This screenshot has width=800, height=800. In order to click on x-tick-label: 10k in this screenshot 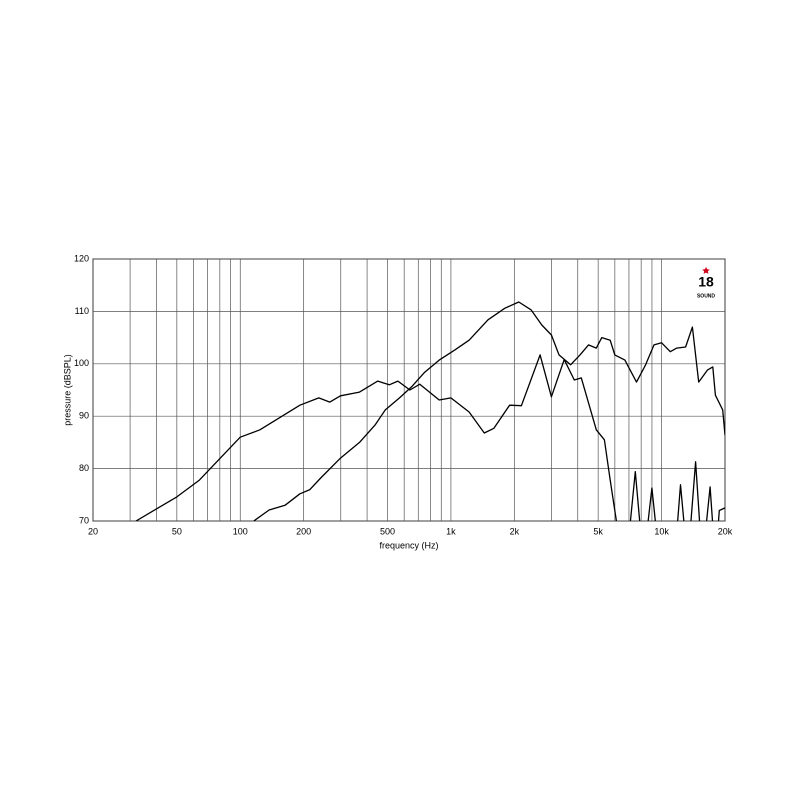, I will do `click(661, 531)`.